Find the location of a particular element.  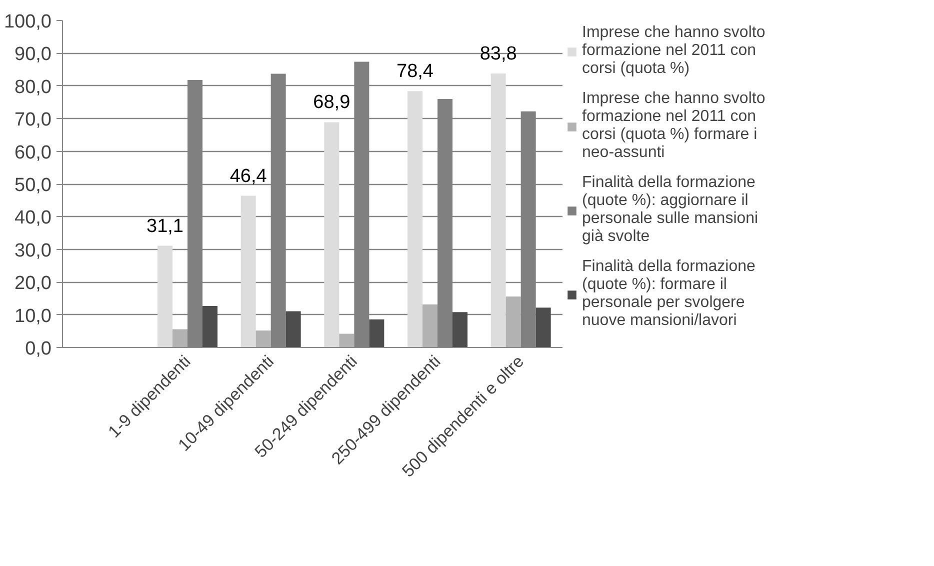

y-tick-label: 10,0 is located at coordinates (33, 316).